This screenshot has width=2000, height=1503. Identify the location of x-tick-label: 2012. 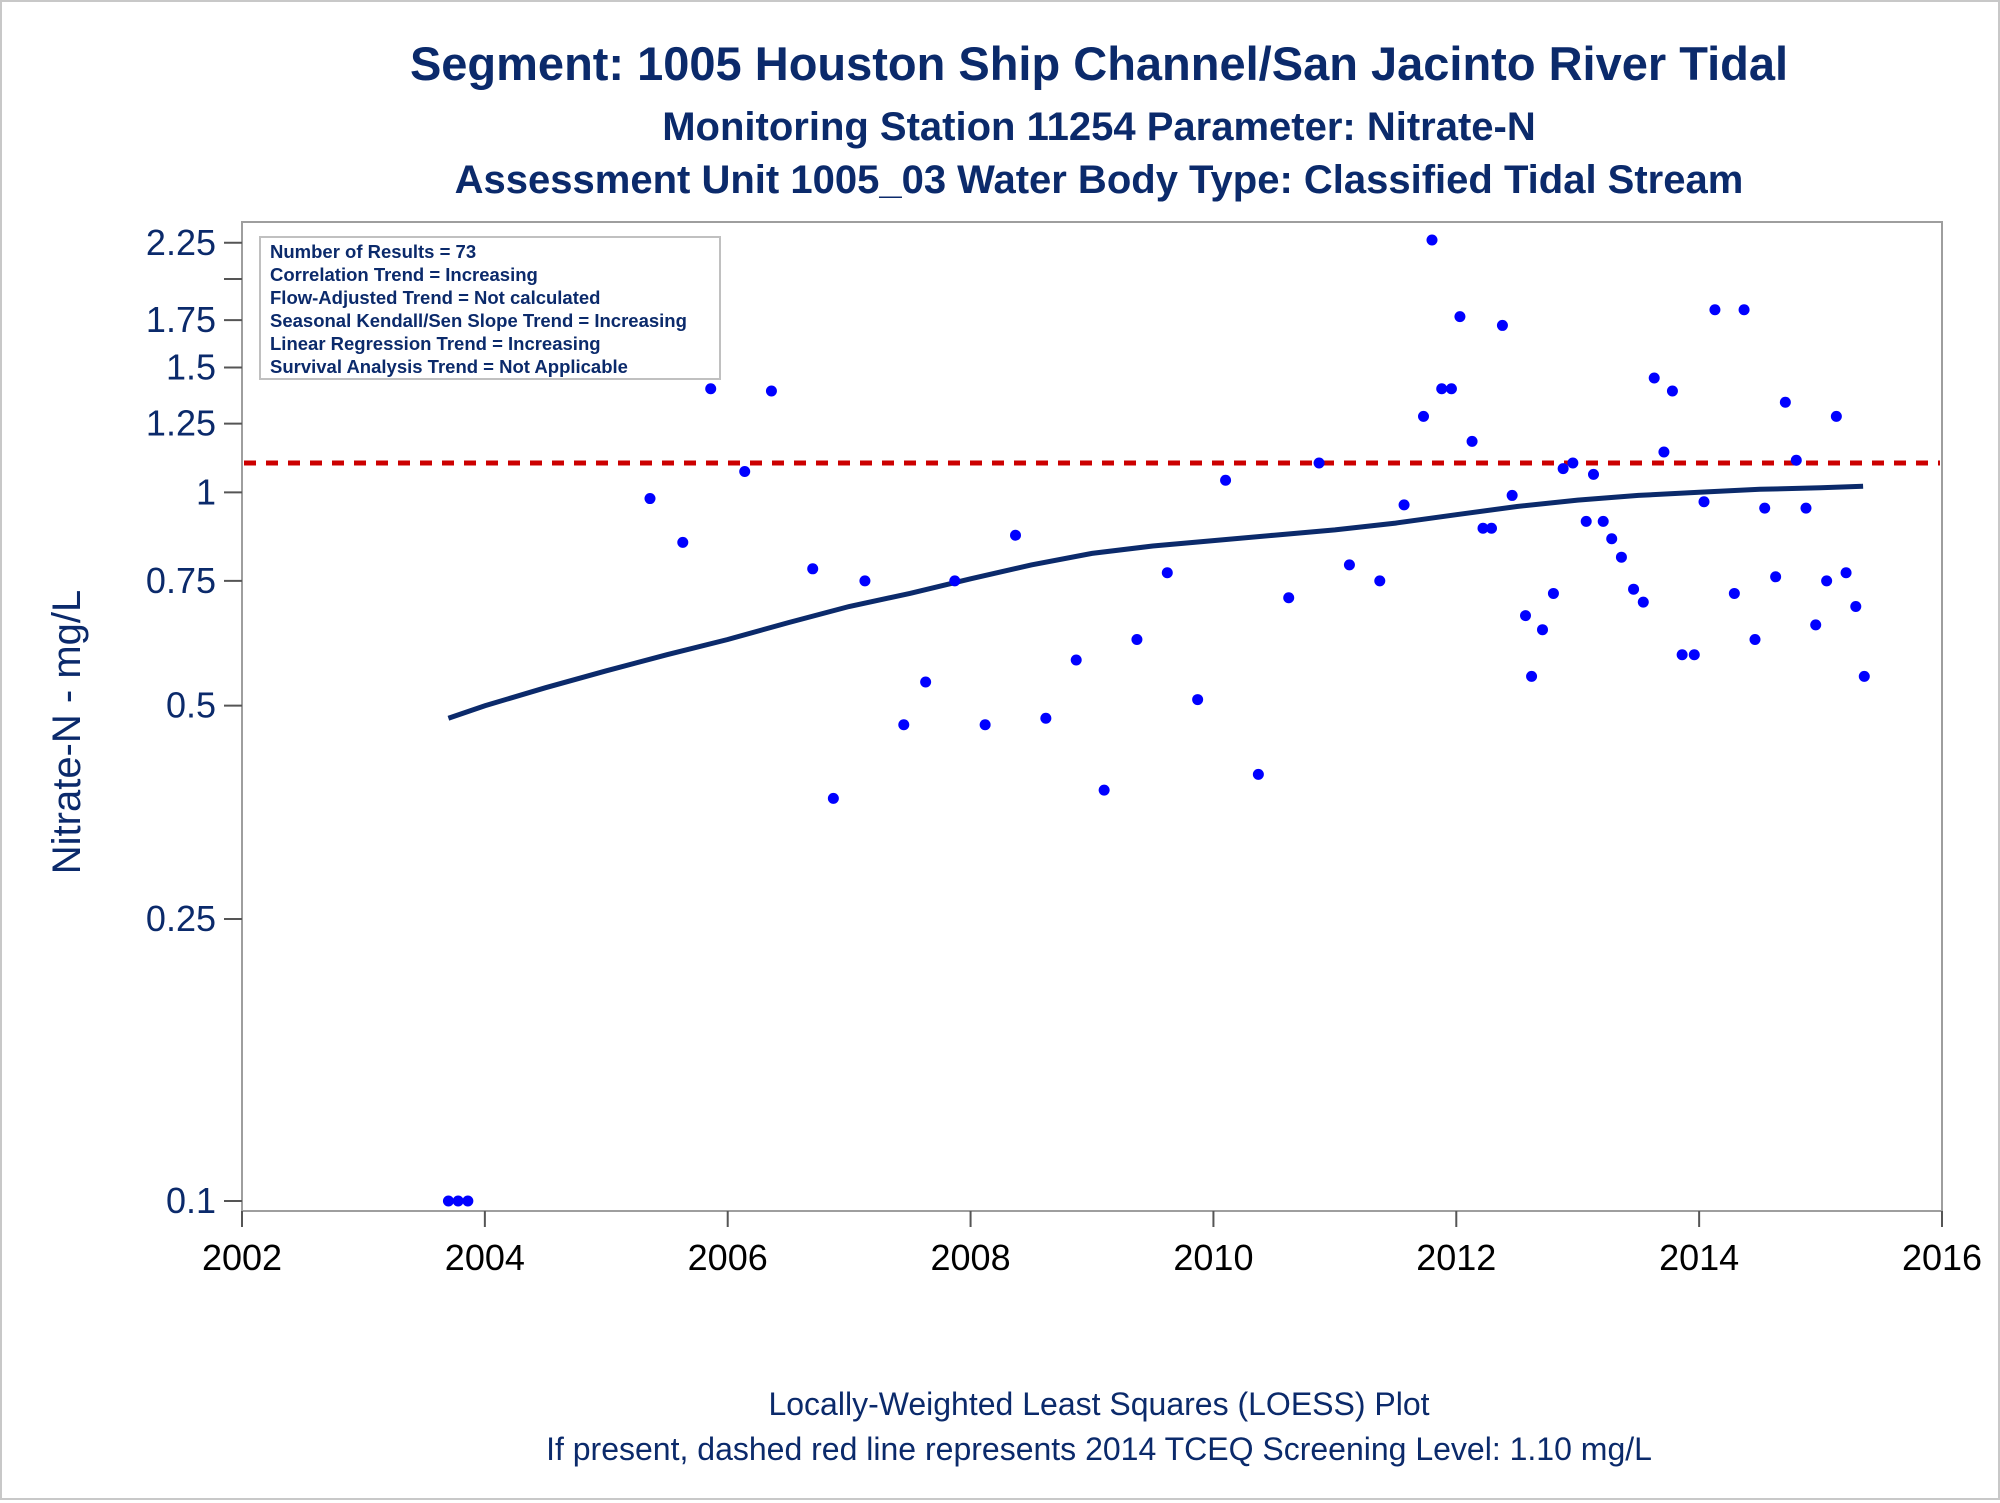
(1456, 1257).